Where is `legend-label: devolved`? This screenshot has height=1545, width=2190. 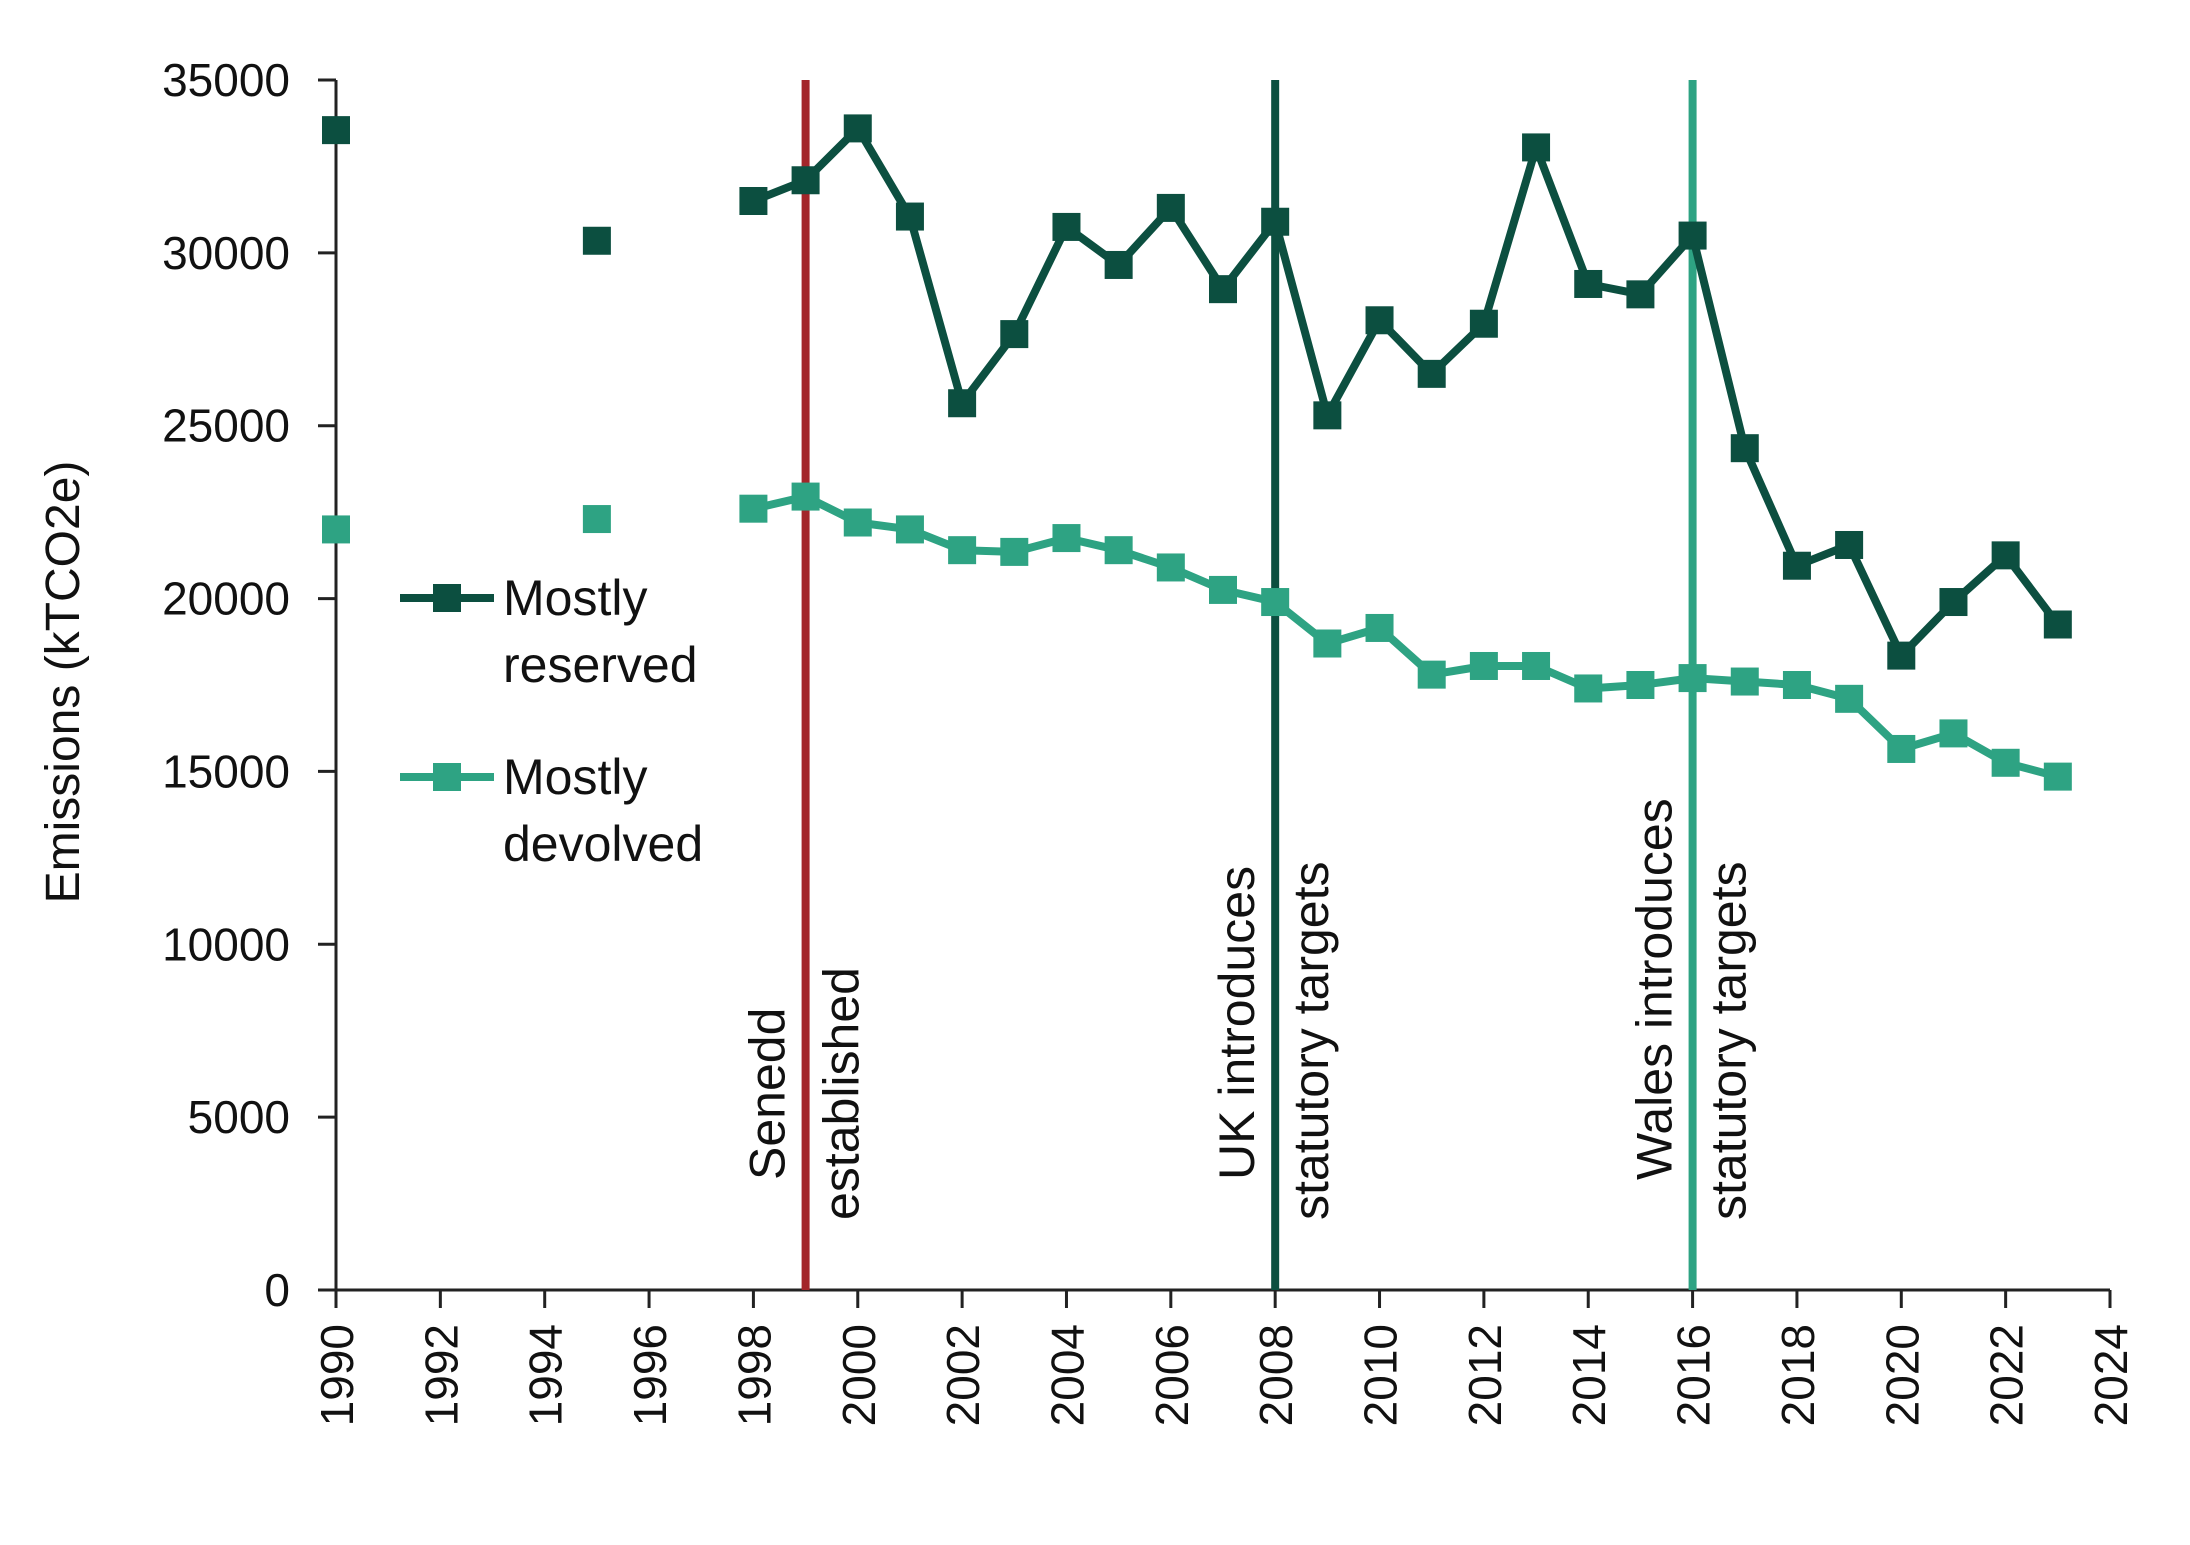 legend-label: devolved is located at coordinates (603, 844).